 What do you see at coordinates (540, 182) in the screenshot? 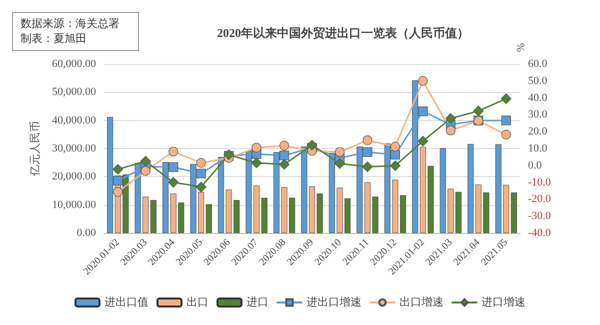
I see `y2-tick-label: -10.0` at bounding box center [540, 182].